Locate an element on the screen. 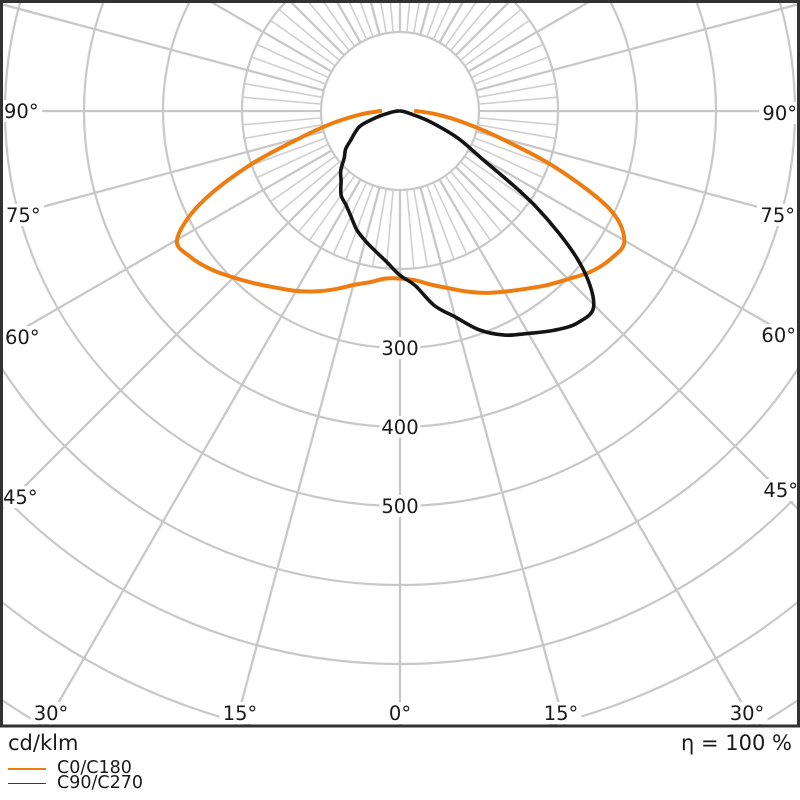  ring-label: 300 is located at coordinates (399, 348).